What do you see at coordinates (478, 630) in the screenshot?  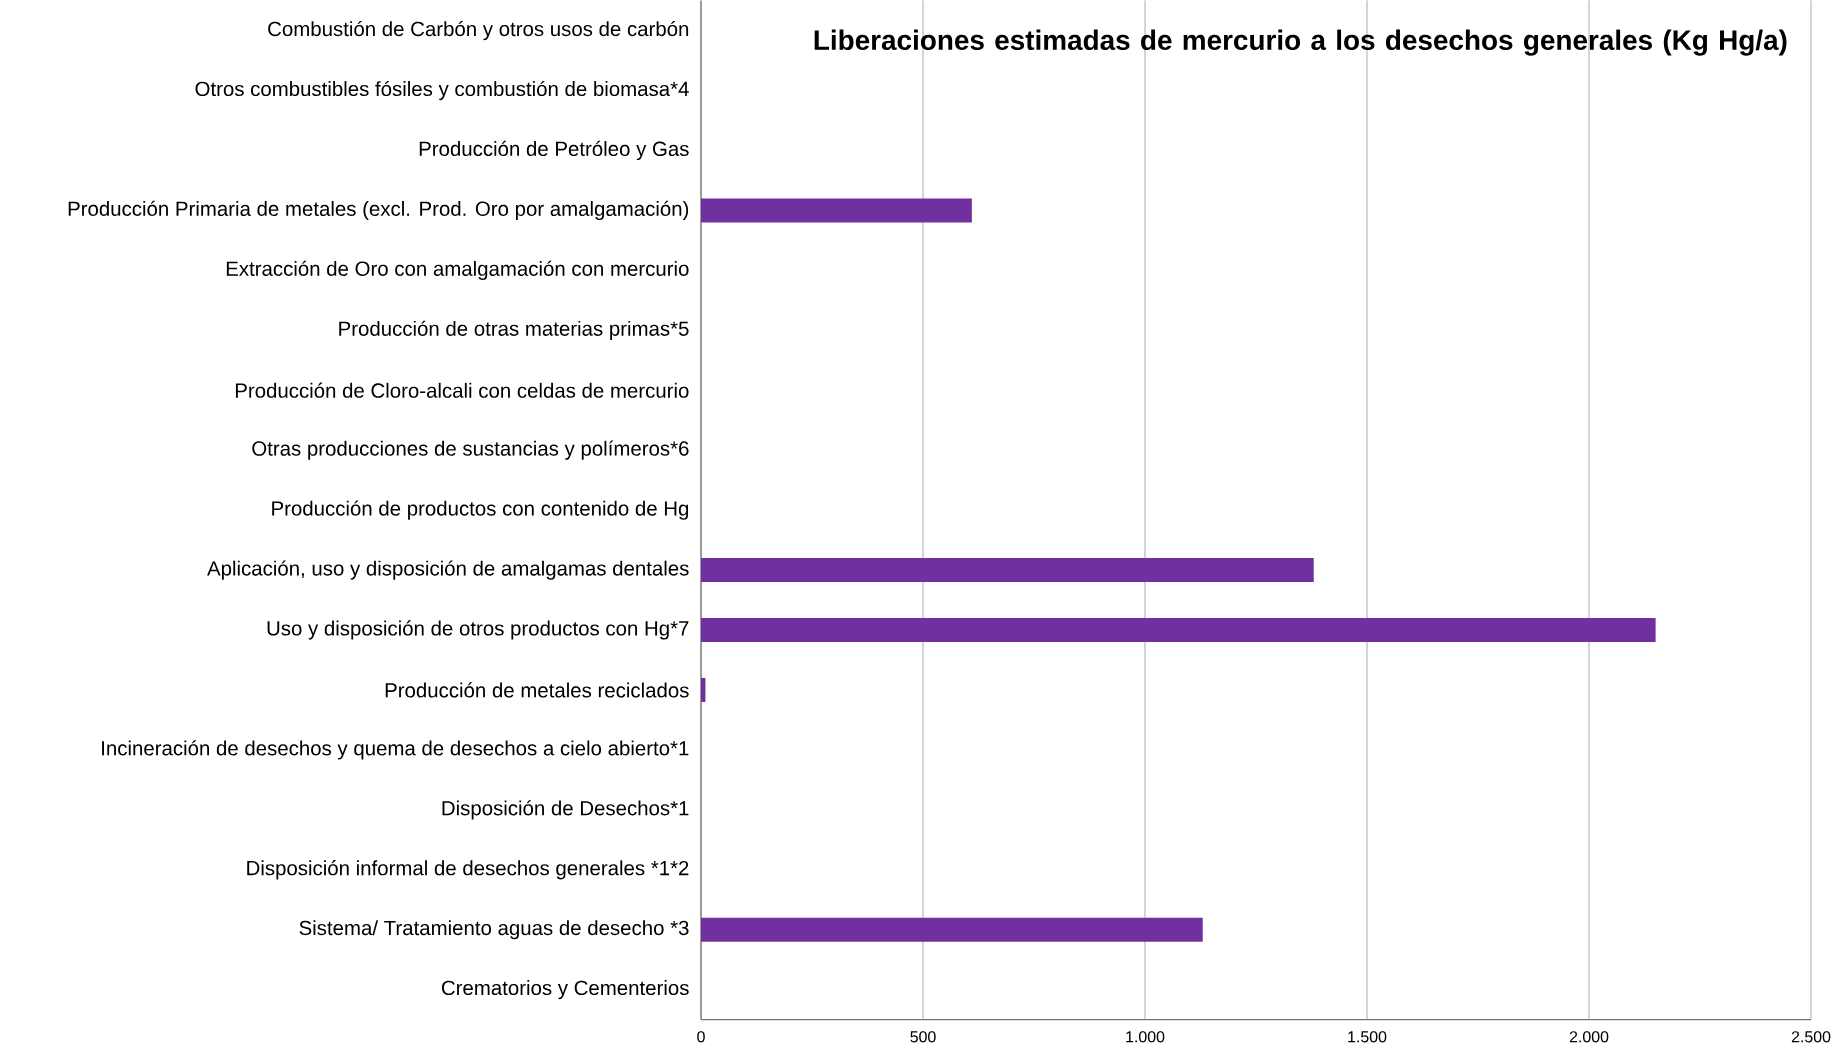 I see `y-tick-label: Uso y disposición de otros productos con Hg*7` at bounding box center [478, 630].